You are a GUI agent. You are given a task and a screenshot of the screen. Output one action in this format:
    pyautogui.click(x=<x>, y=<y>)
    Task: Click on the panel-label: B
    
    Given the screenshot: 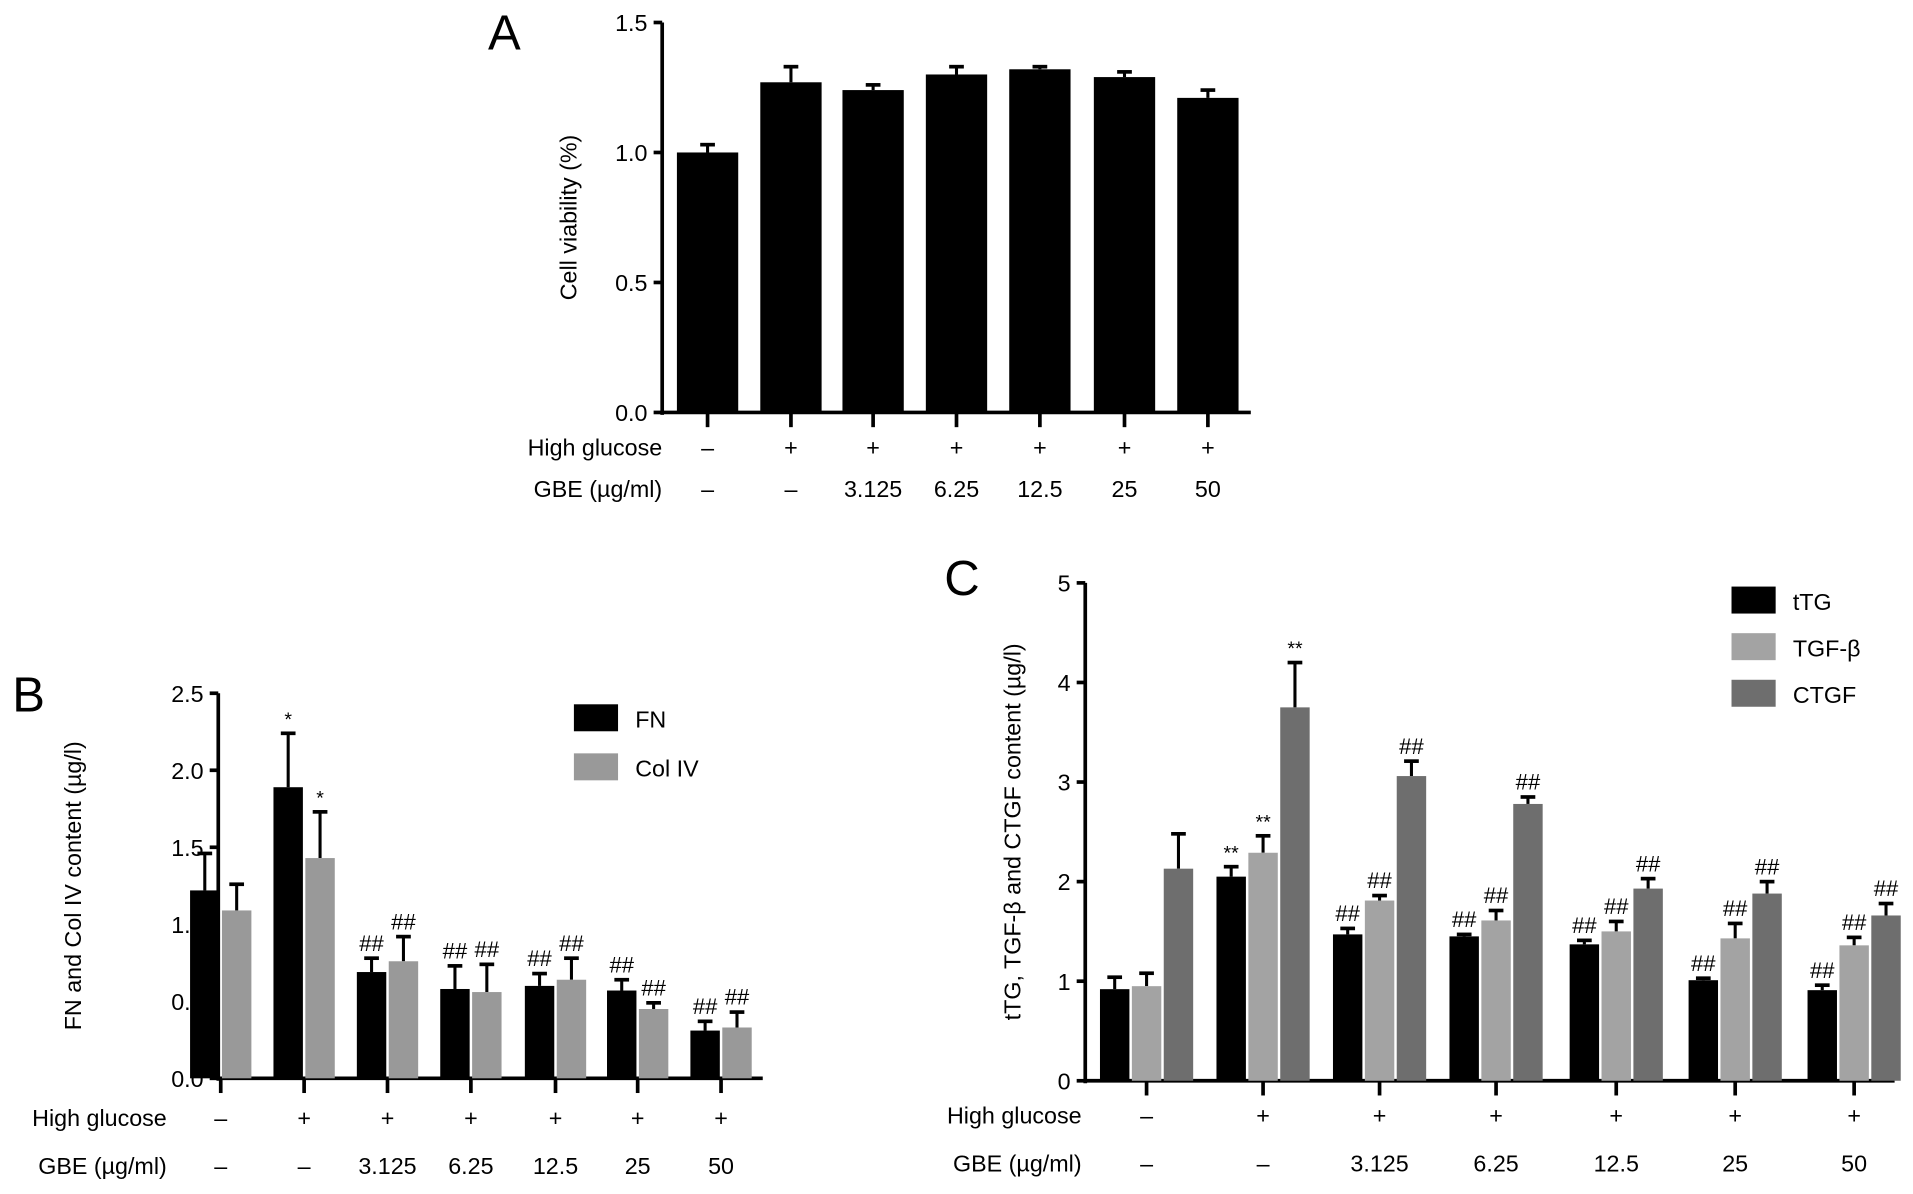 What is the action you would take?
    pyautogui.click(x=28, y=696)
    